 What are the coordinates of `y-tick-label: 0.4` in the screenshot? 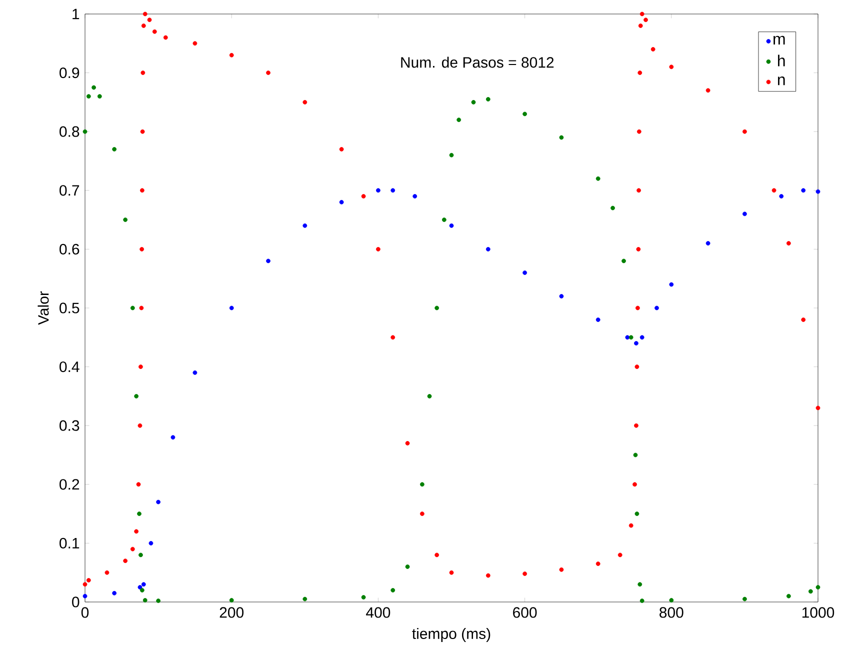 It's located at (70, 366).